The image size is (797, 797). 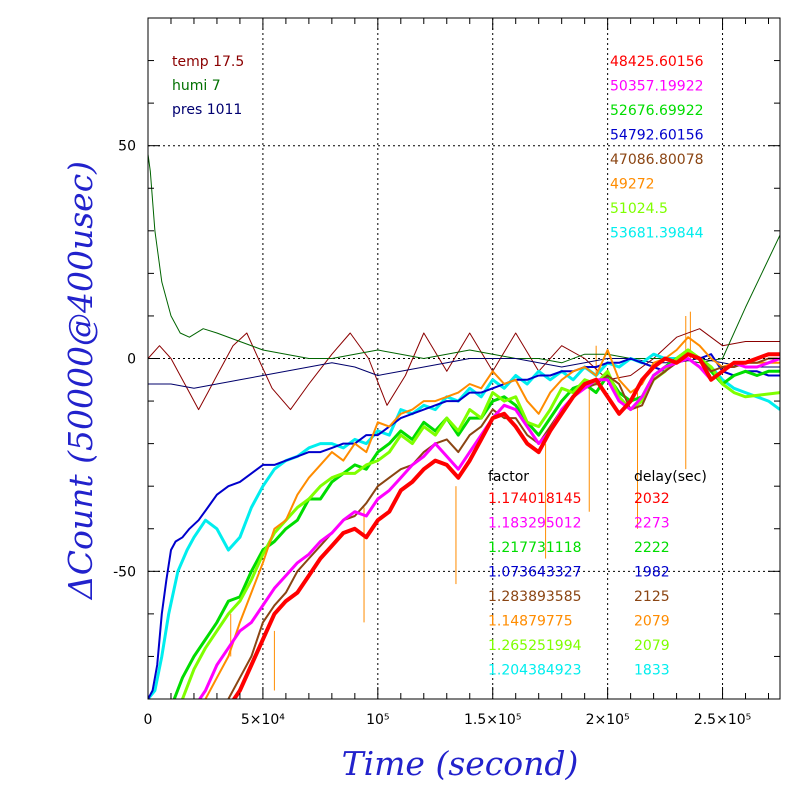 I want to click on table-factor-value: 1.073643327, so click(x=535, y=573).